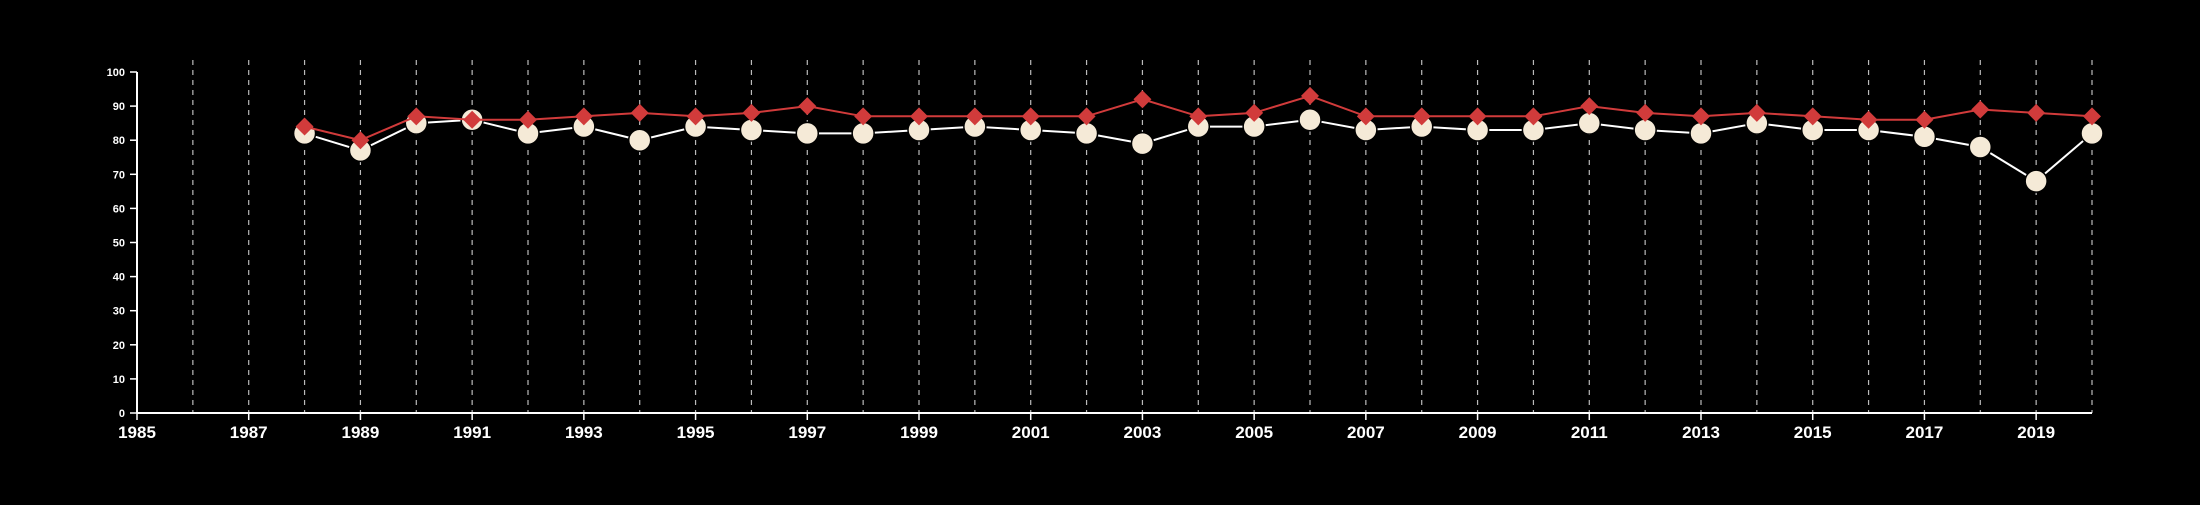  What do you see at coordinates (1031, 432) in the screenshot?
I see `x-tick-label-2001: 2001` at bounding box center [1031, 432].